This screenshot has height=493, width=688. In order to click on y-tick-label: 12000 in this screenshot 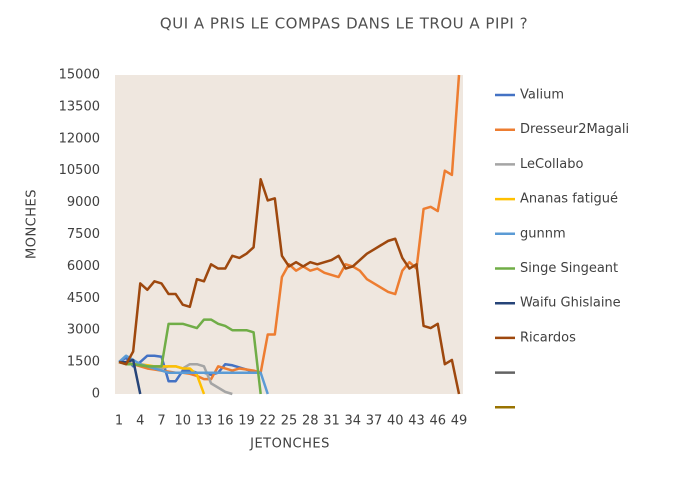, I will do `click(79, 138)`.